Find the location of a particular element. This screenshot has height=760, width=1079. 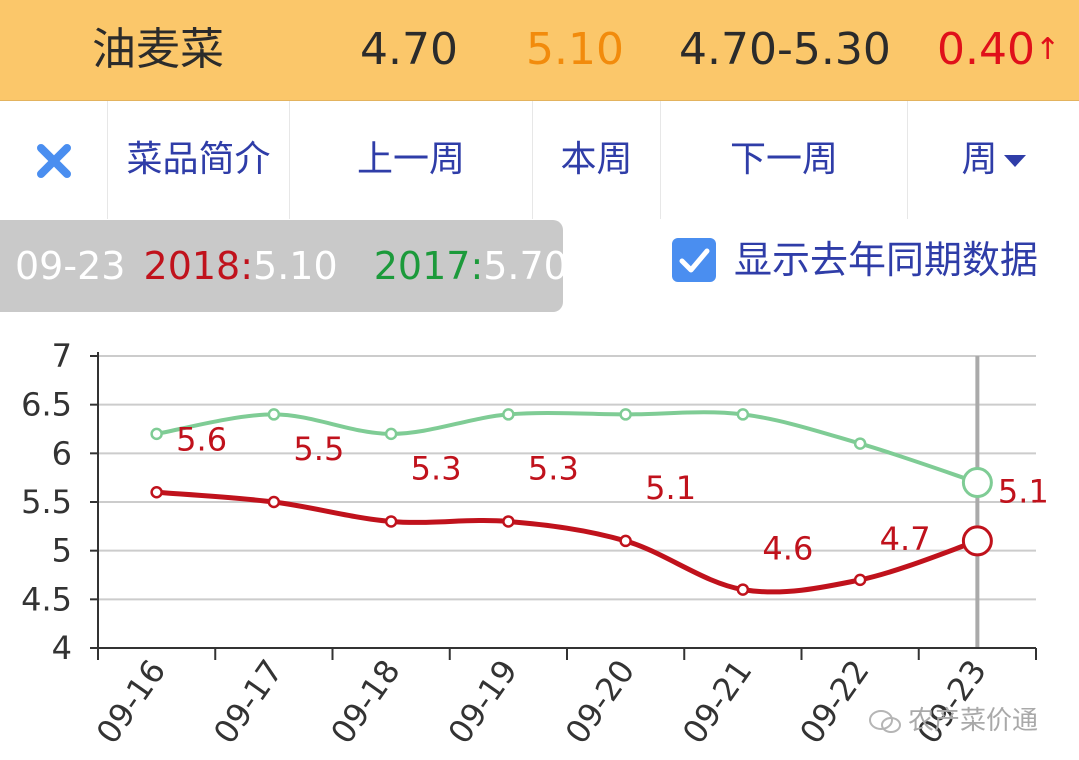

period-dropdown: 周 is located at coordinates (993, 160).